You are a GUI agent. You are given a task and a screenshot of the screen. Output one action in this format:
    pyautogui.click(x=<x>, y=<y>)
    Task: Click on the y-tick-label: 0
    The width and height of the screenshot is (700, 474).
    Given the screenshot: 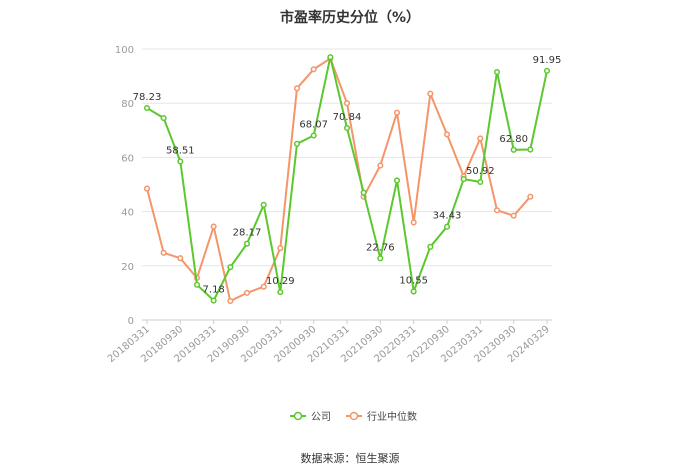 What is the action you would take?
    pyautogui.click(x=131, y=321)
    